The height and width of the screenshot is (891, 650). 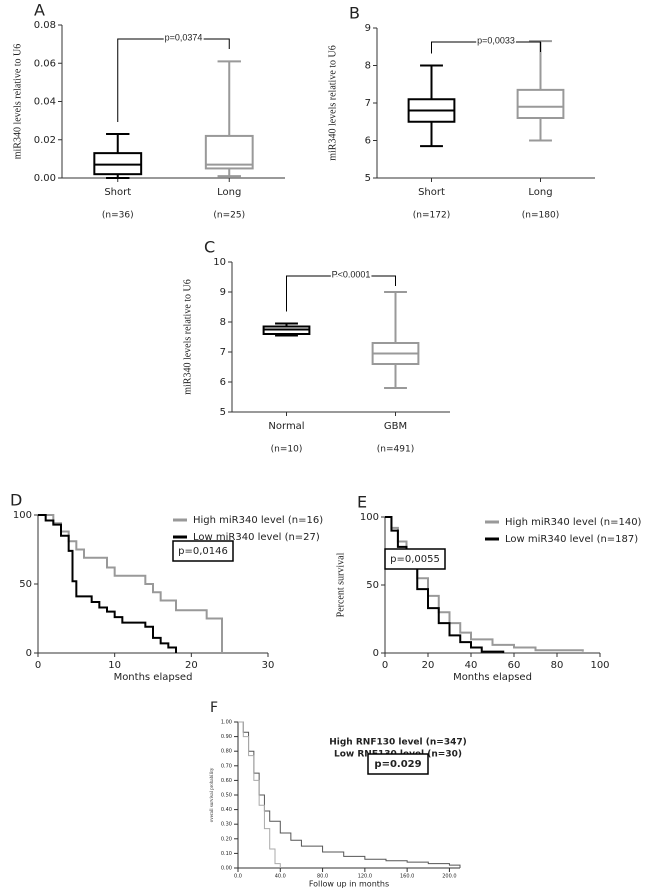 What do you see at coordinates (599, 665) in the screenshot?
I see `x-tick-label: 100` at bounding box center [599, 665].